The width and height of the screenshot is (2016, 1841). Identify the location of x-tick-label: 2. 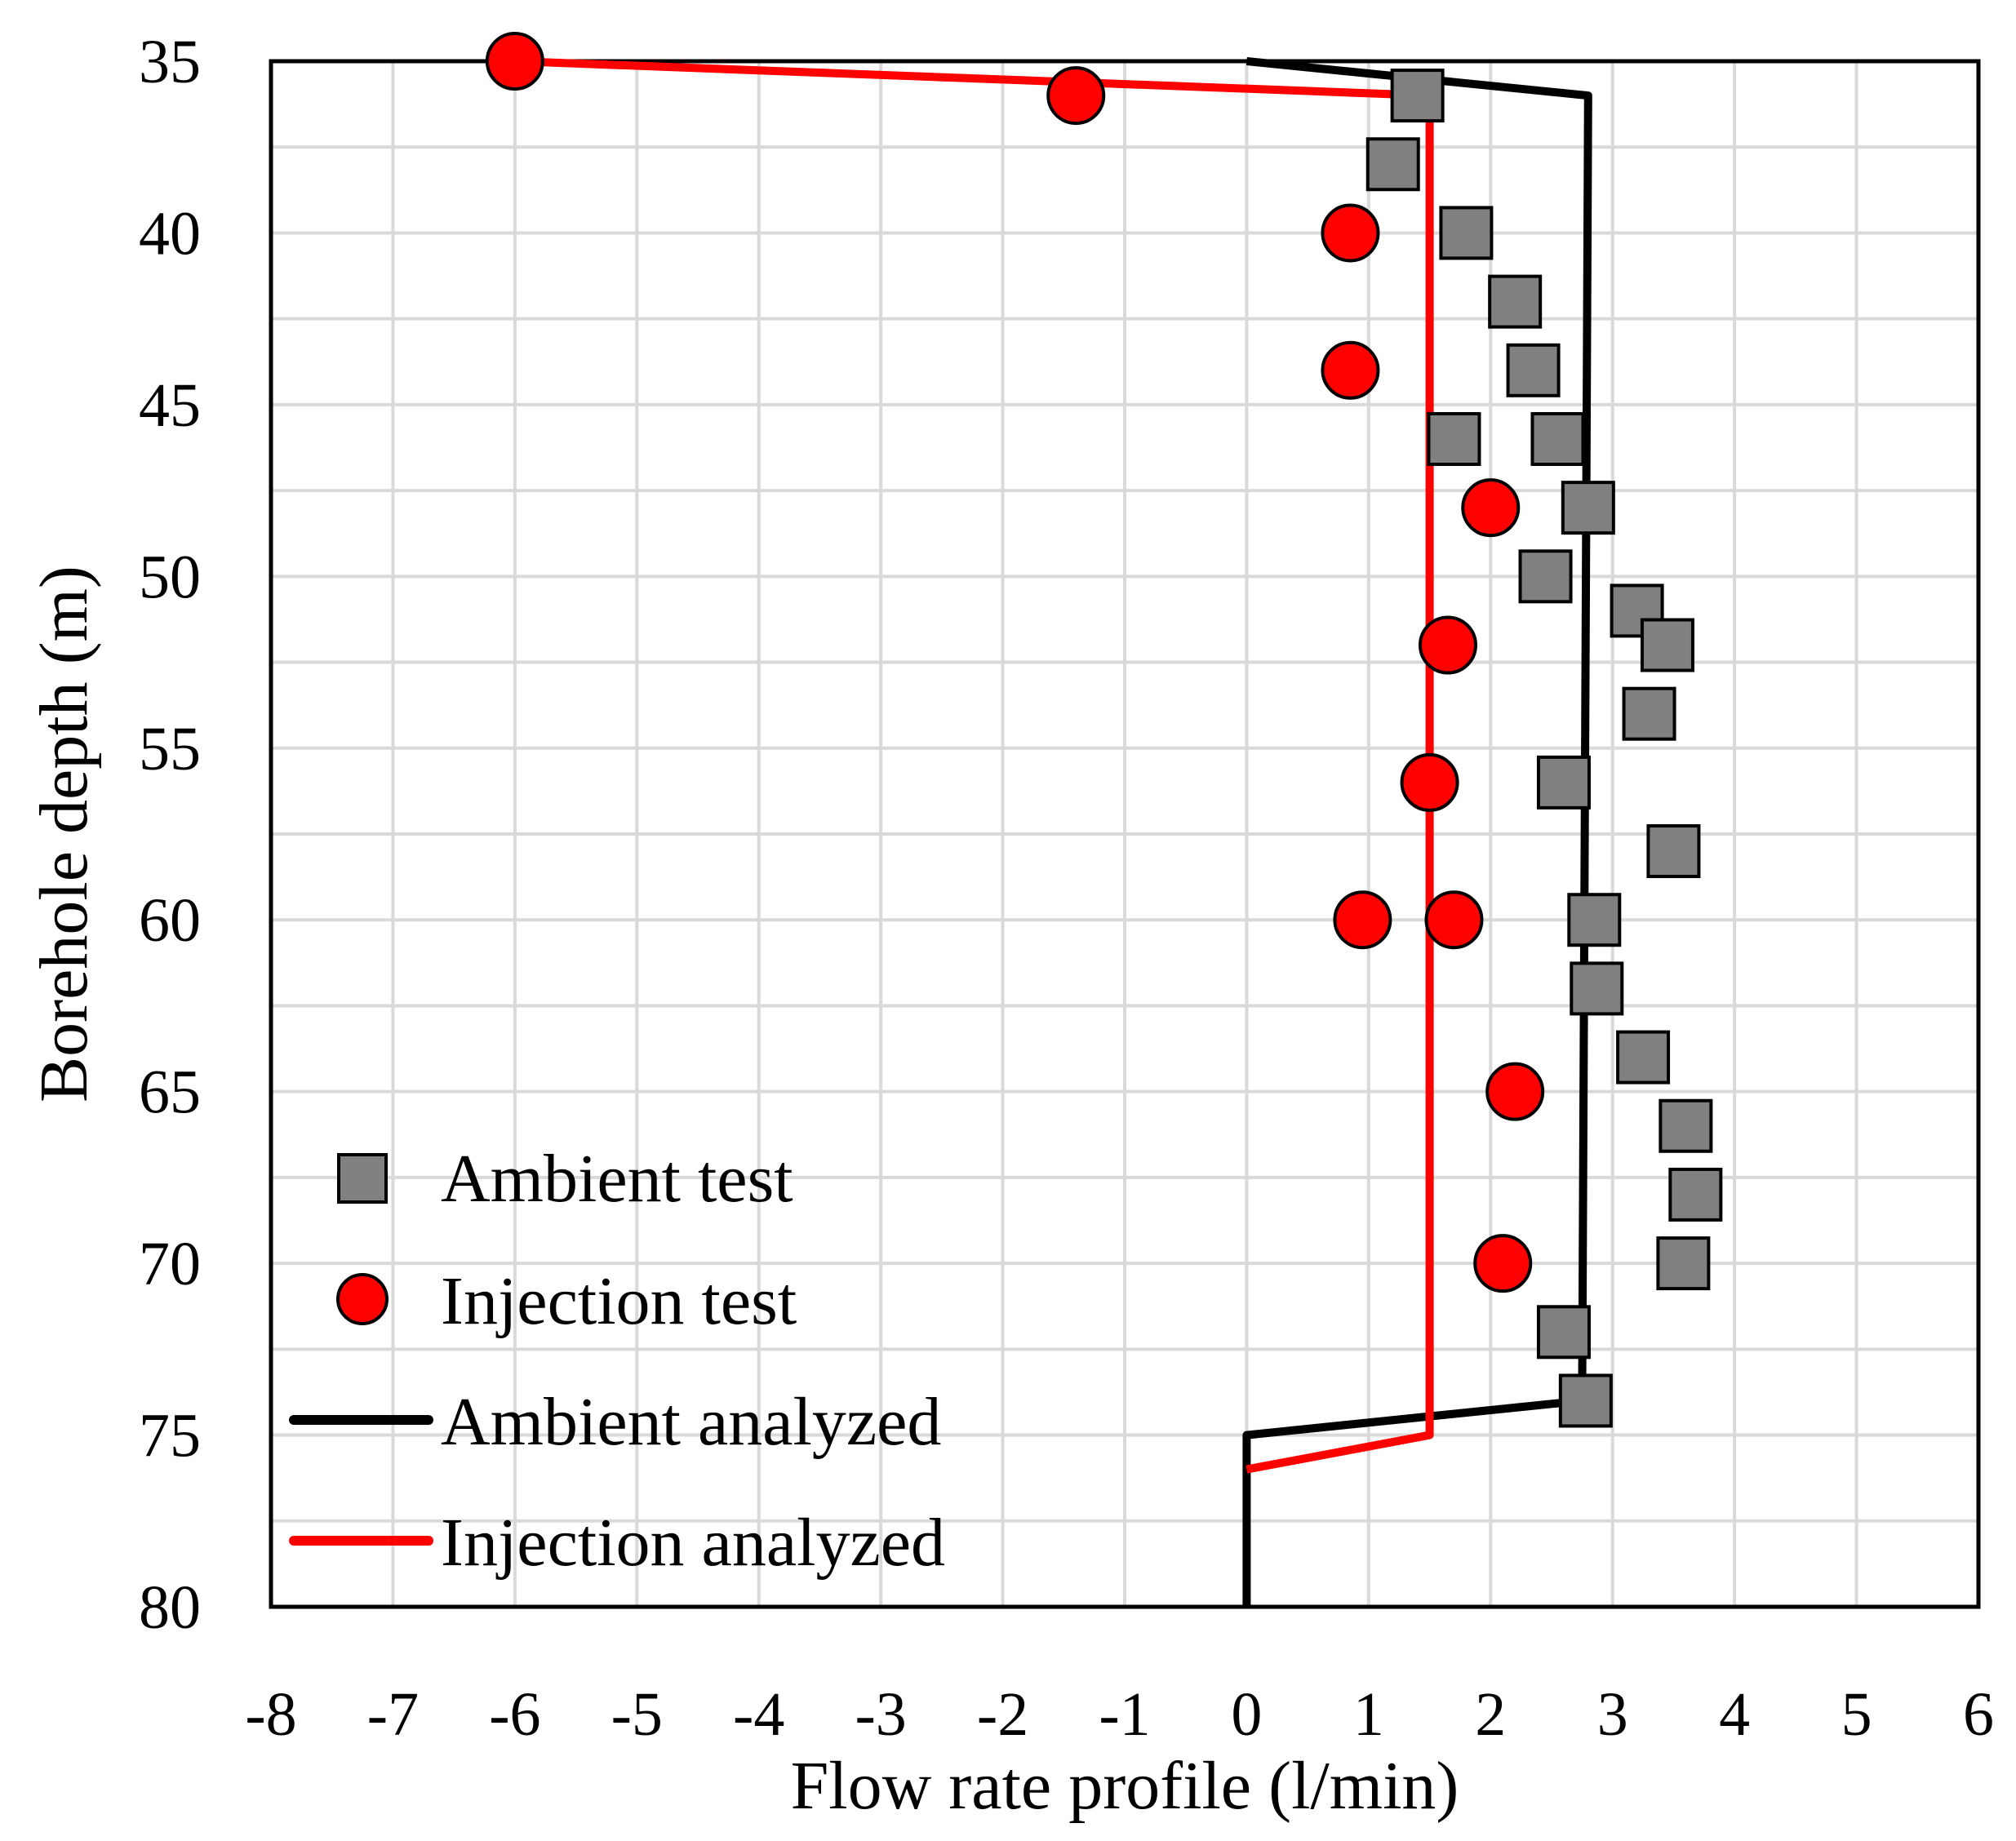
(1491, 1714).